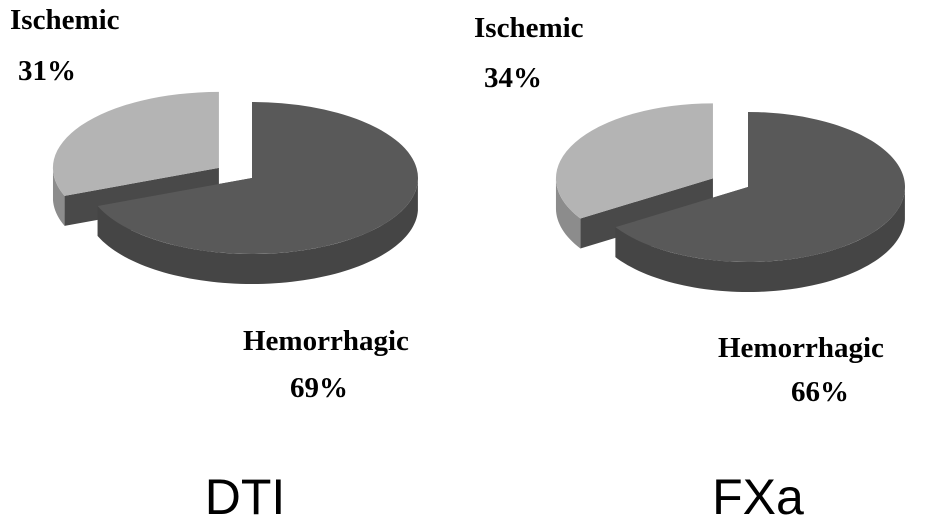 The image size is (945, 521). I want to click on fxa-hemorrhagic-value: 66%, so click(820, 392).